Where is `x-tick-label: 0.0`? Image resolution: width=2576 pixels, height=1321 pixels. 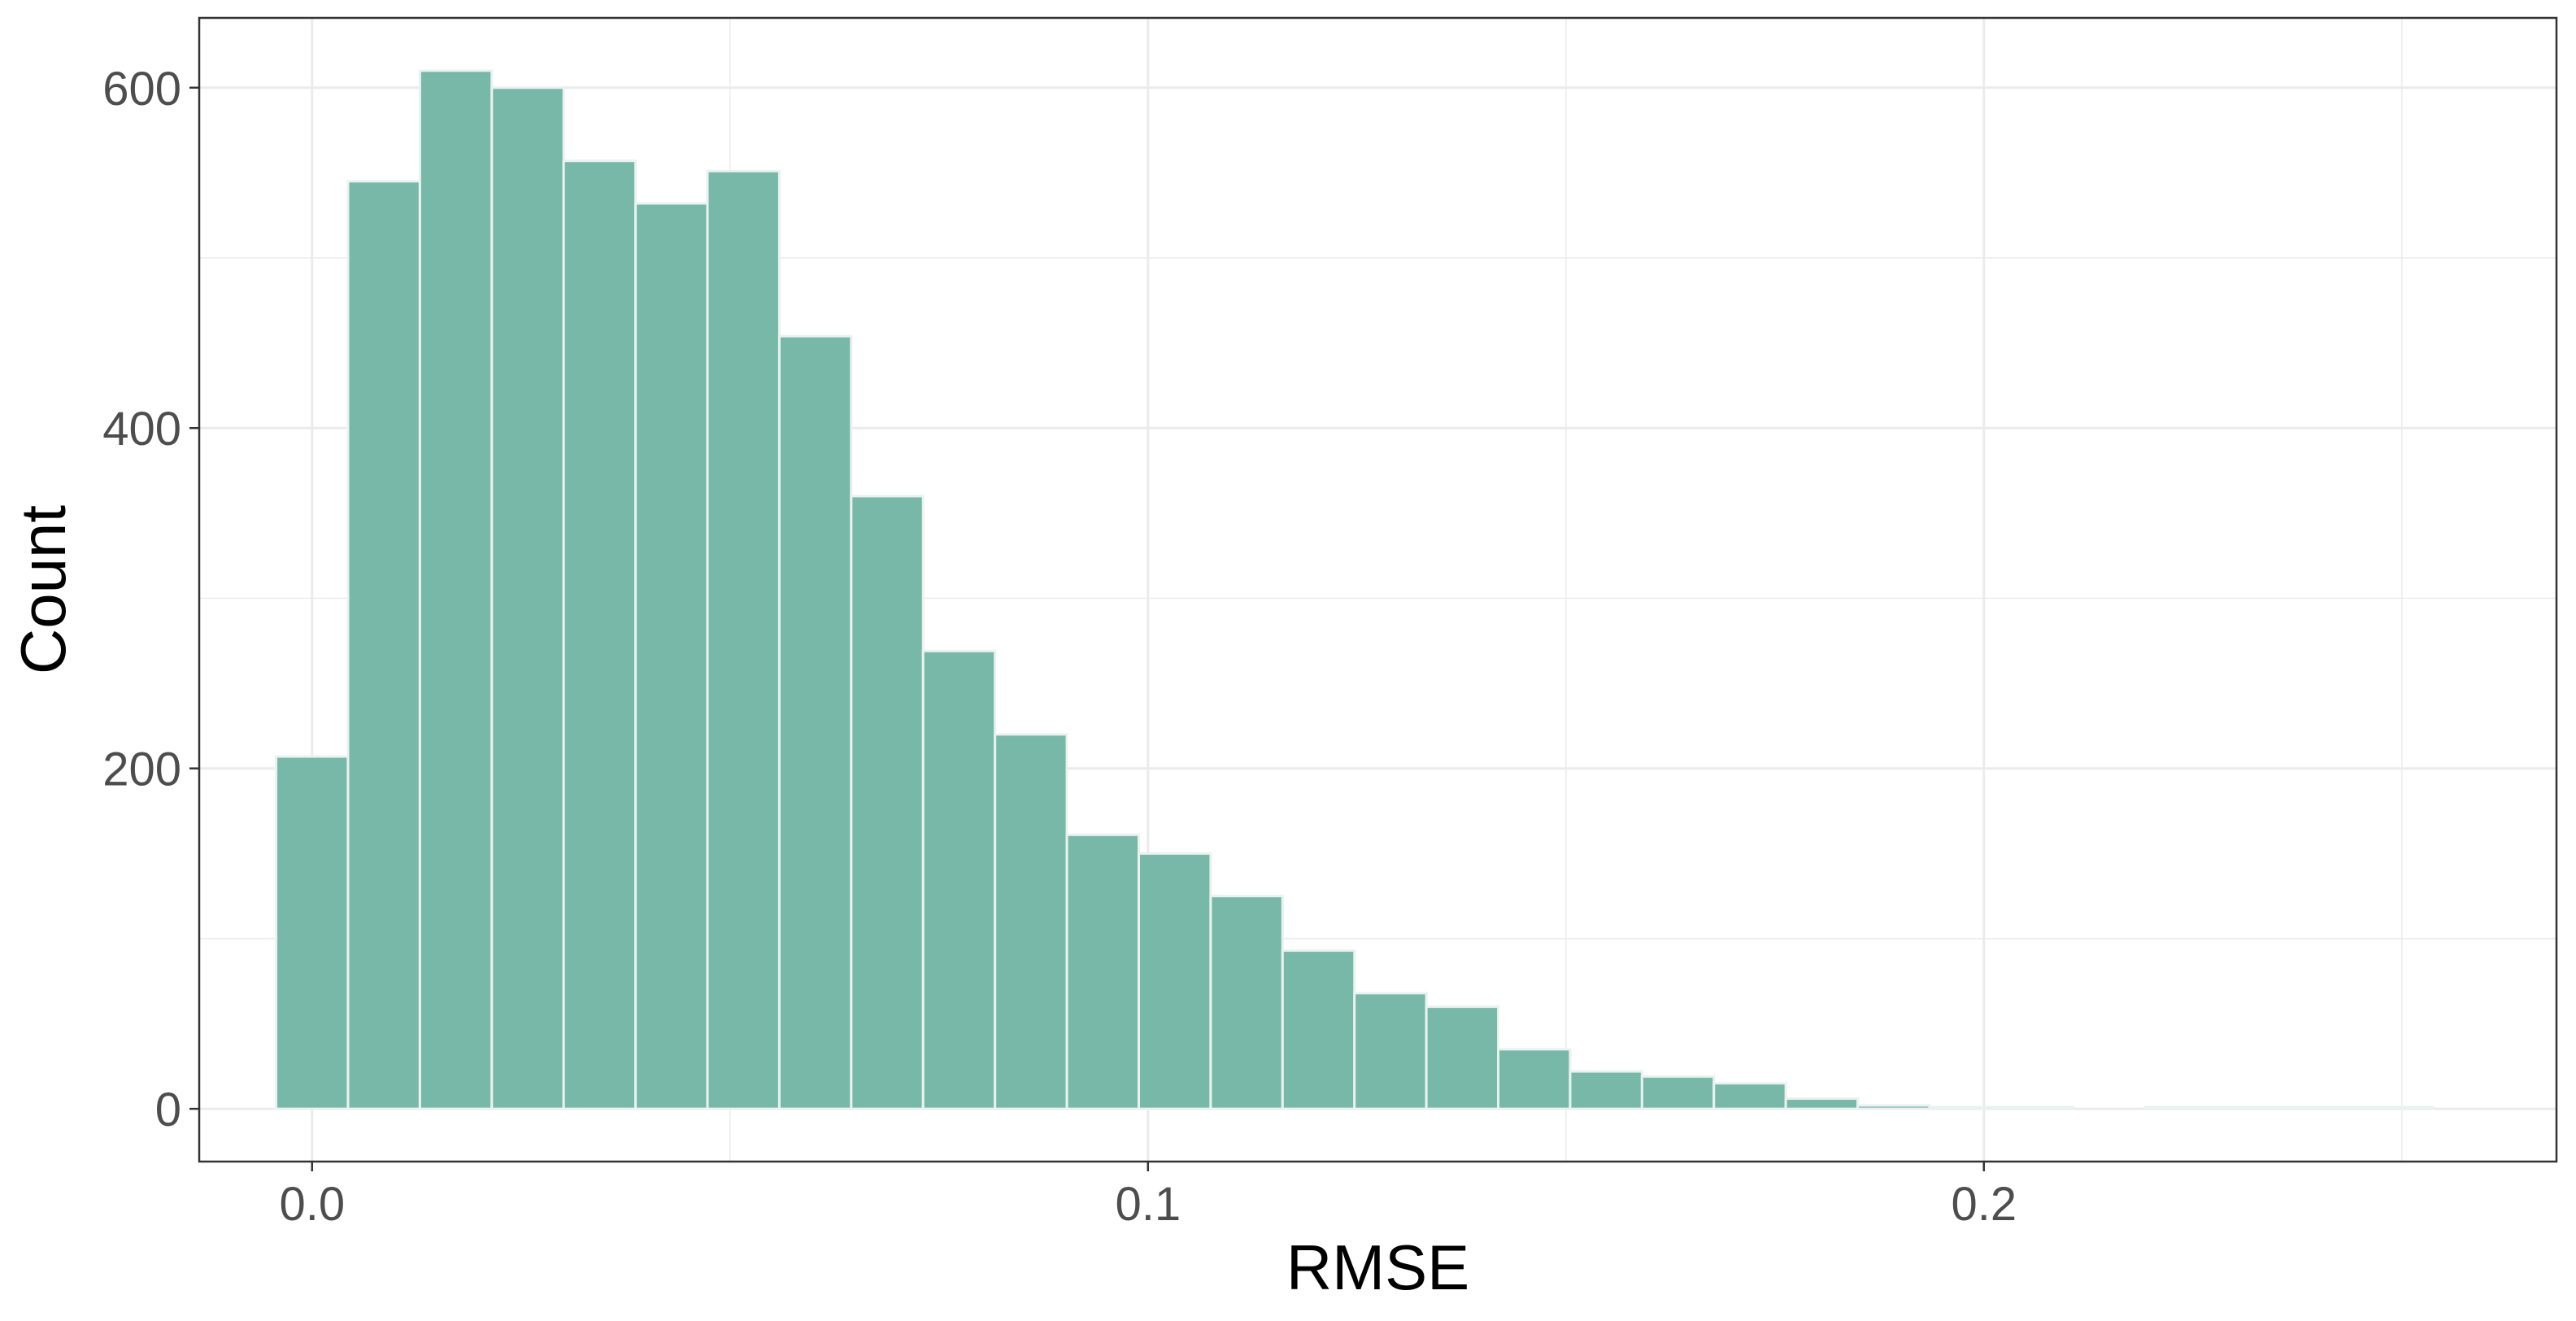
x-tick-label: 0.0 is located at coordinates (312, 1204).